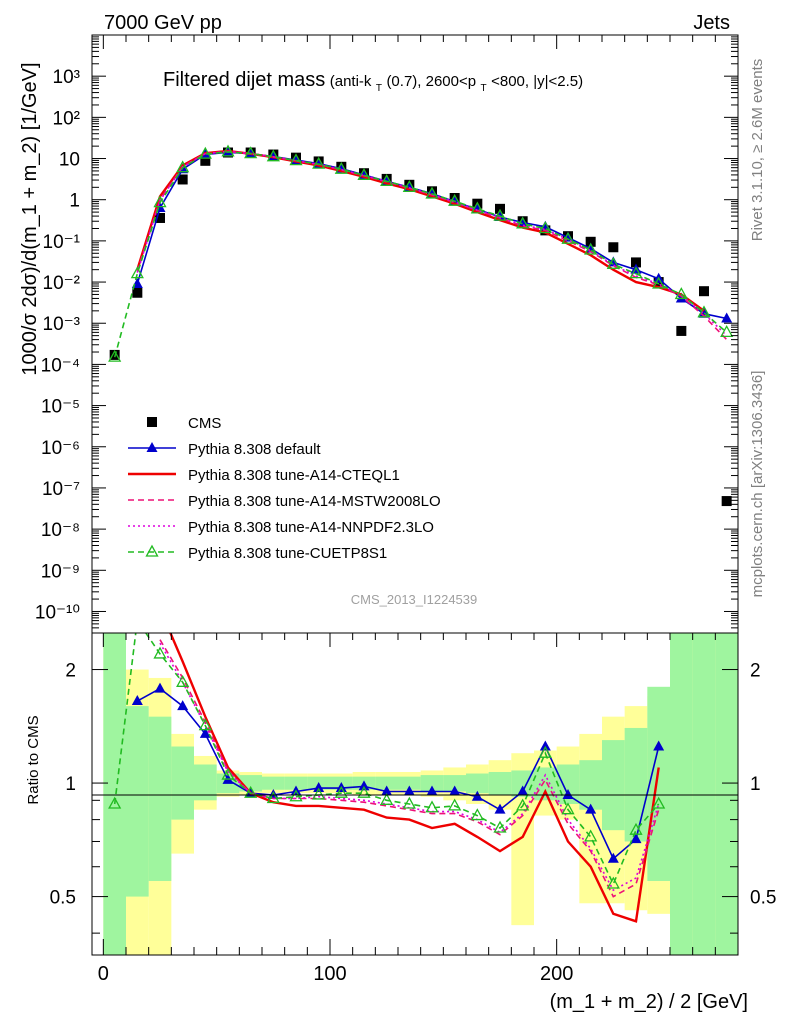 This screenshot has width=786, height=1024. What do you see at coordinates (484, 88) in the screenshot?
I see `chart-title-suffix-4: T` at bounding box center [484, 88].